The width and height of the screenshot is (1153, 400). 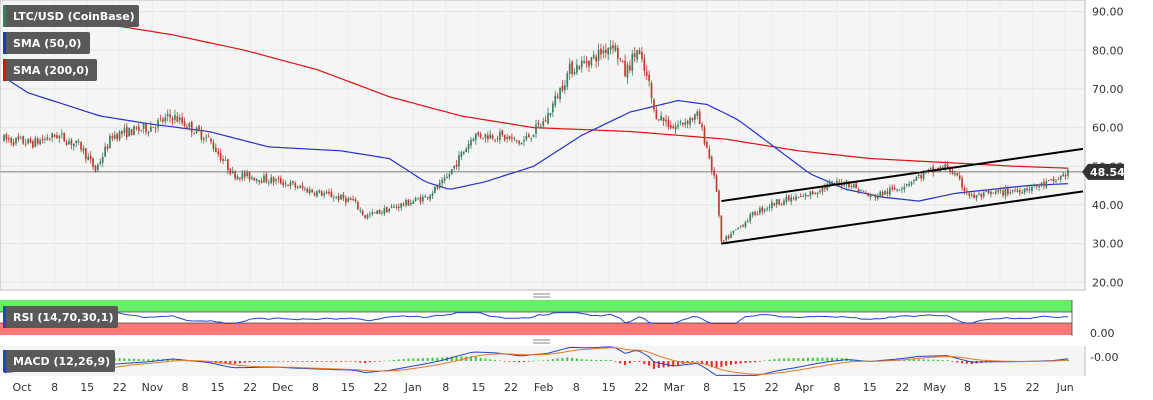 What do you see at coordinates (50, 70) in the screenshot?
I see `legend-sma200: SMA (200,0)` at bounding box center [50, 70].